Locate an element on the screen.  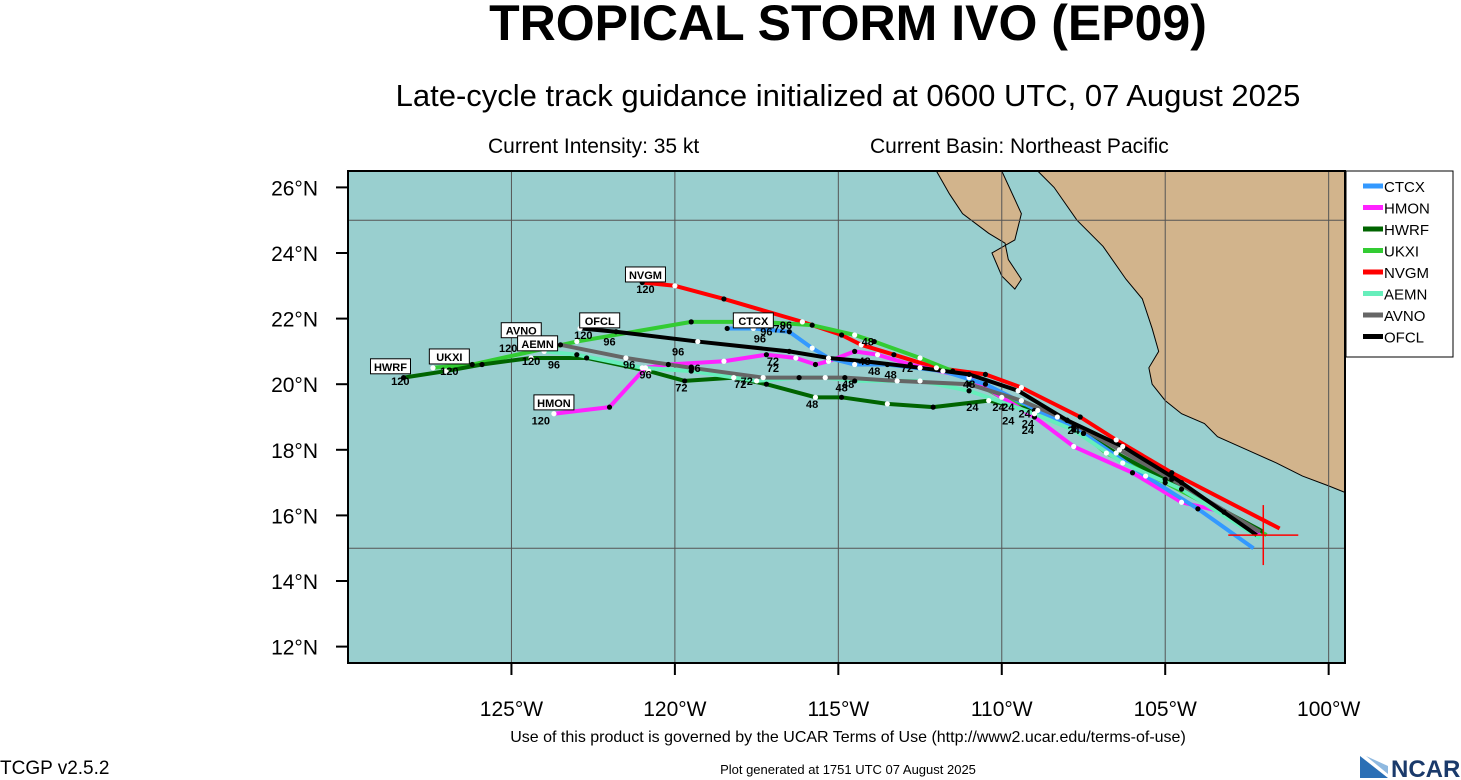
lon-tick-label: 125°W is located at coordinates (511, 709).